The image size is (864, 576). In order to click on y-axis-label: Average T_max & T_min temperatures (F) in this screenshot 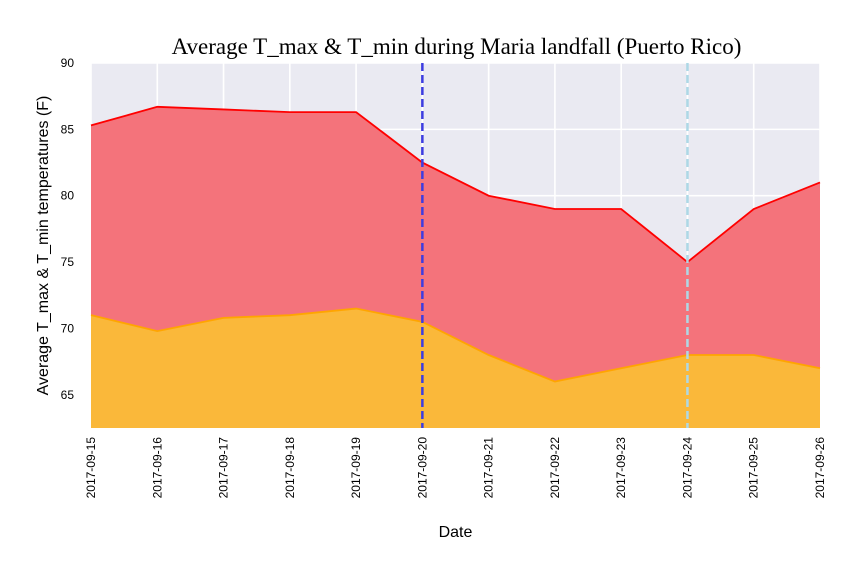, I will do `click(43, 246)`.